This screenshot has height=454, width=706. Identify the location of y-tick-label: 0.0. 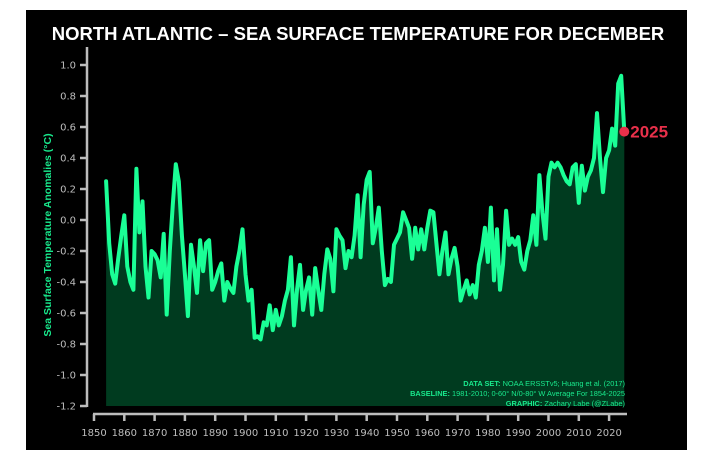
(68, 221).